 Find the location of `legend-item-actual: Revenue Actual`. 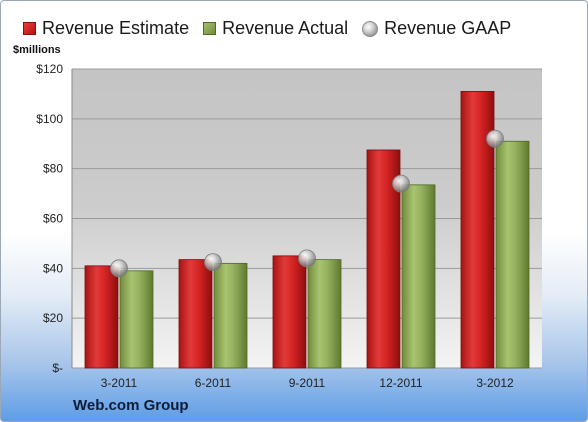

legend-item-actual: Revenue Actual is located at coordinates (275, 28).